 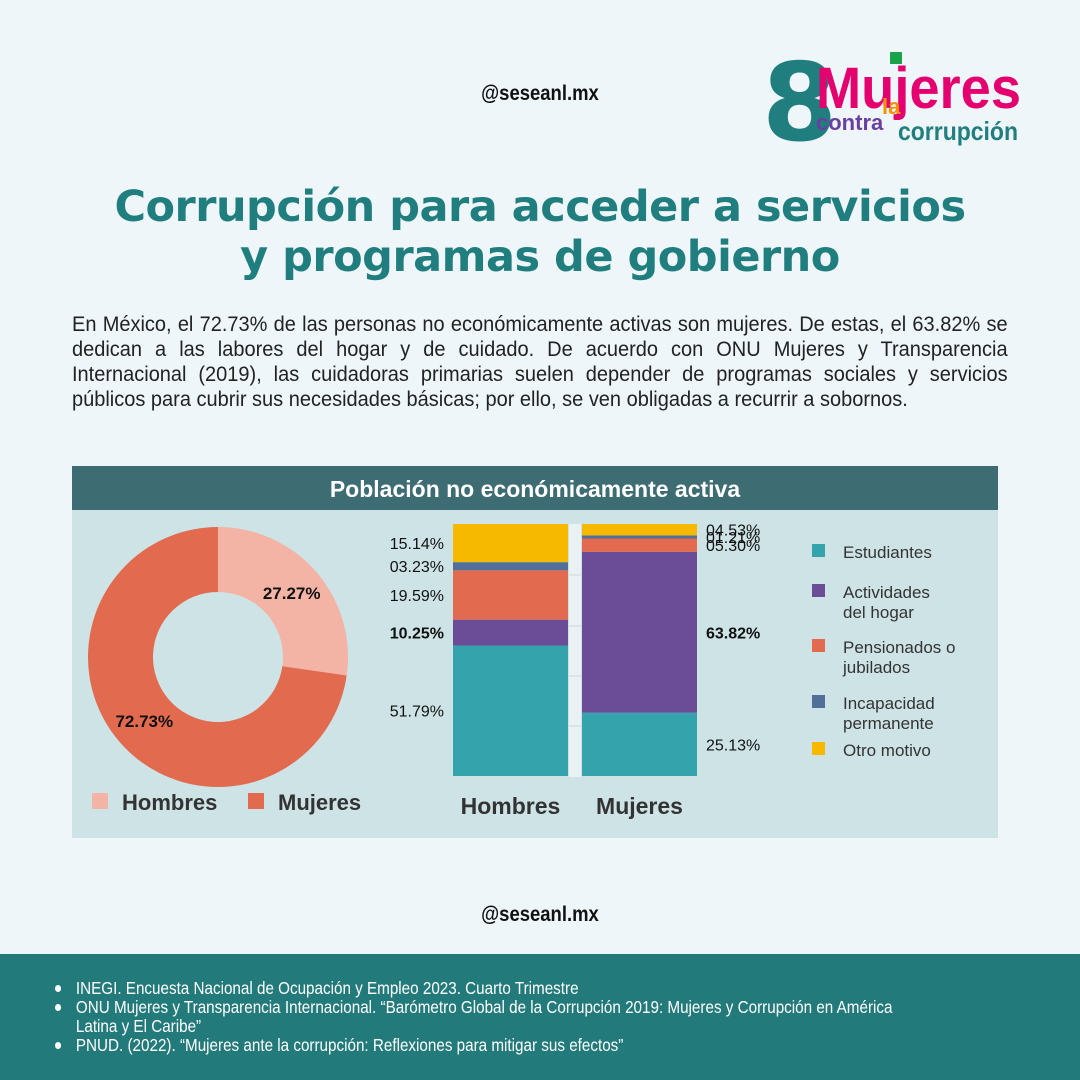 What do you see at coordinates (639, 806) in the screenshot?
I see `bar-category-label: Mujeres` at bounding box center [639, 806].